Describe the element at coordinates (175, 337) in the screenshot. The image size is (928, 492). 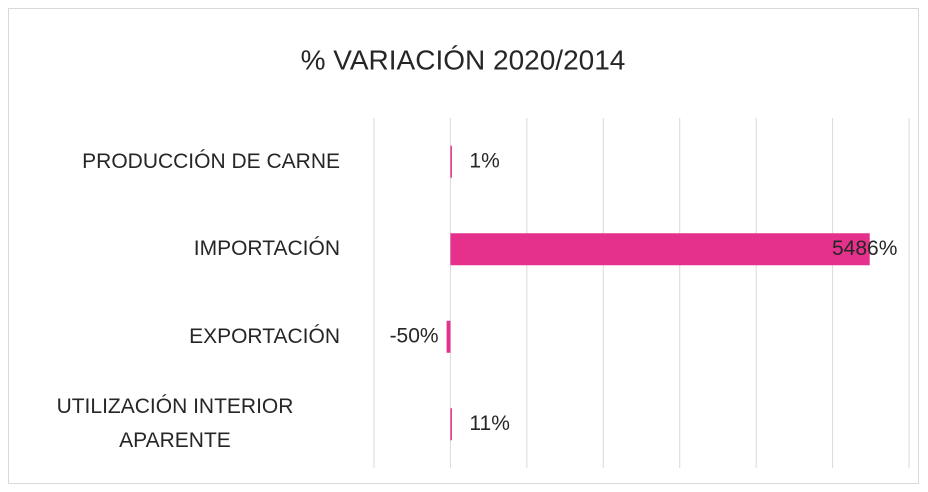
I see `category-label-box: EXPORTACIÓN` at that location.